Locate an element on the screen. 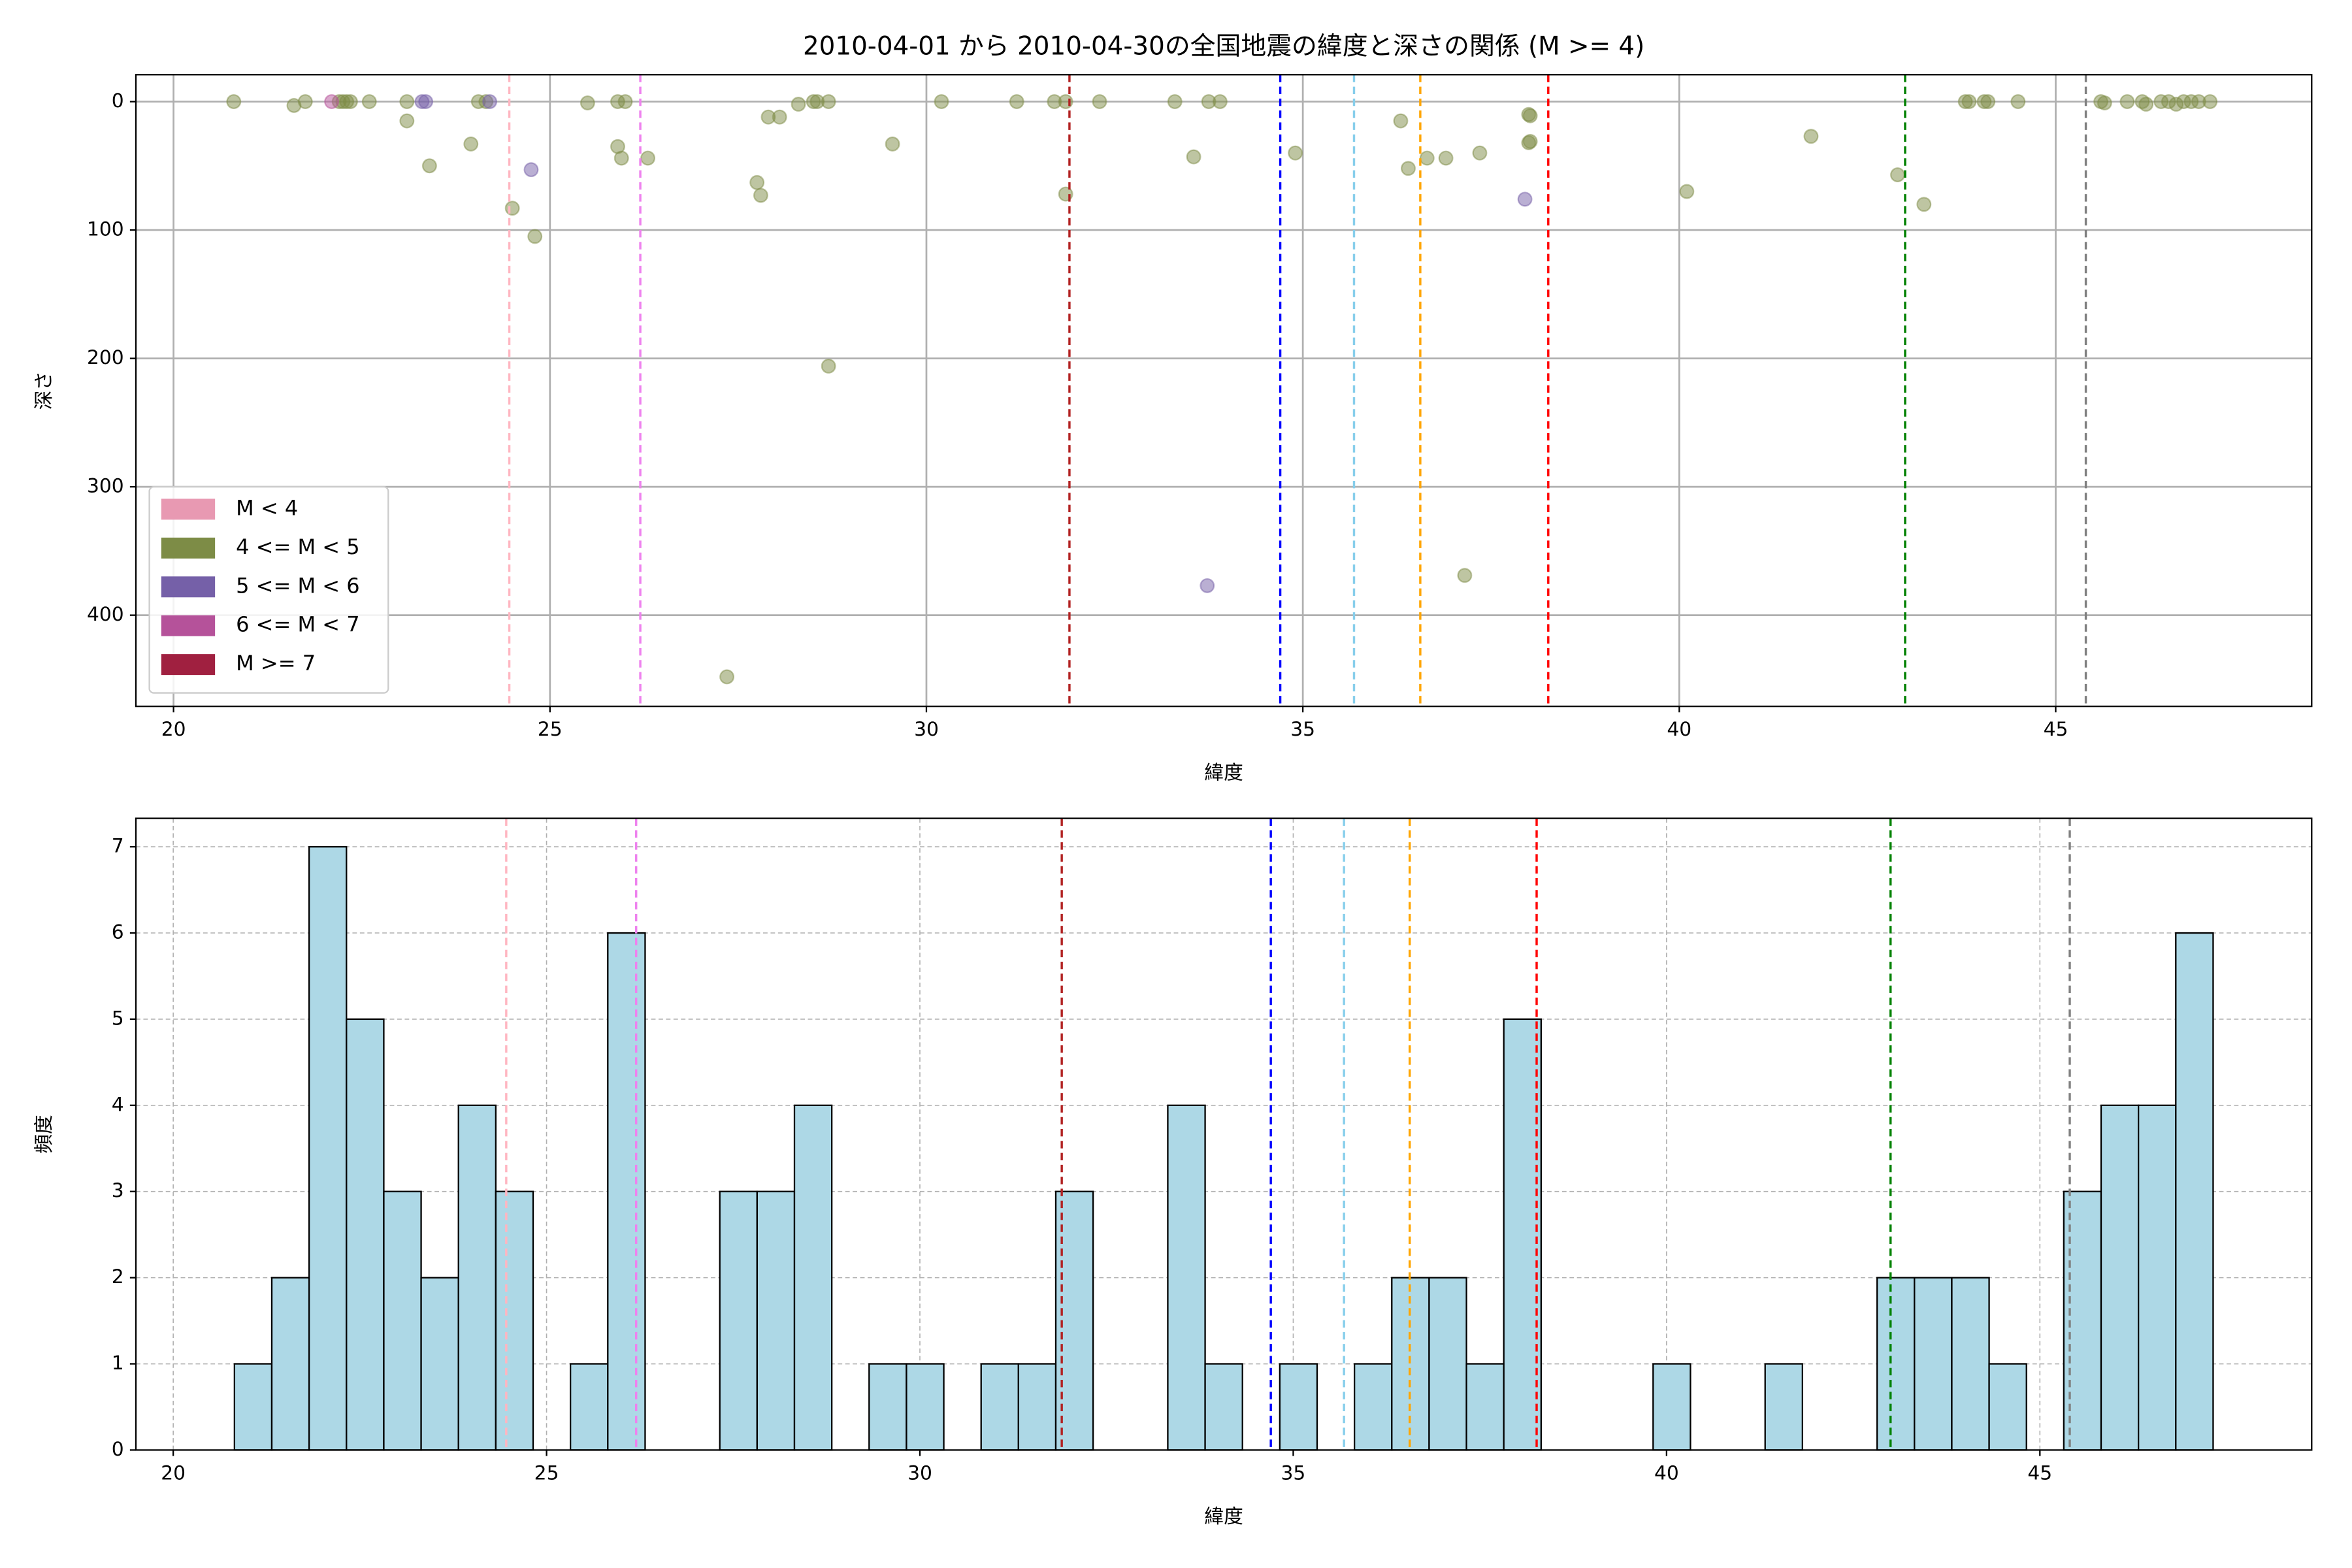 This screenshot has height=1568, width=2352. y-tick-label: 7 is located at coordinates (118, 846).